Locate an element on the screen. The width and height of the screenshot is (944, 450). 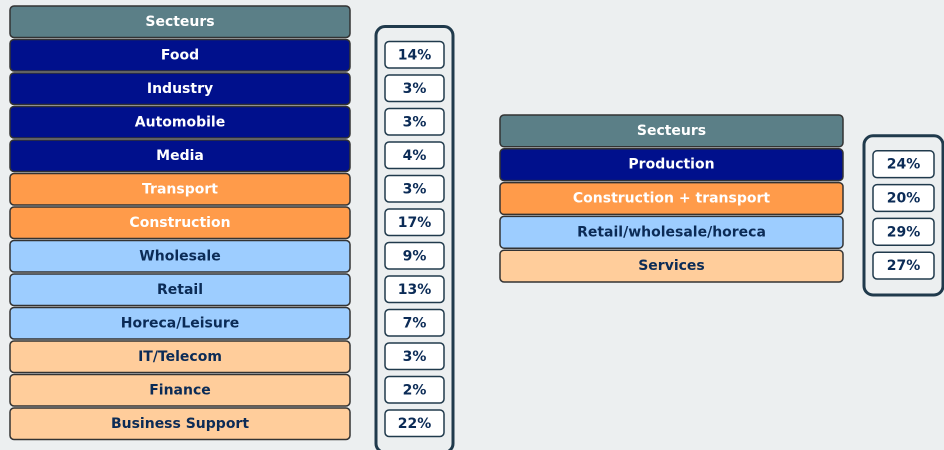
share-label: 20% is located at coordinates (904, 199).